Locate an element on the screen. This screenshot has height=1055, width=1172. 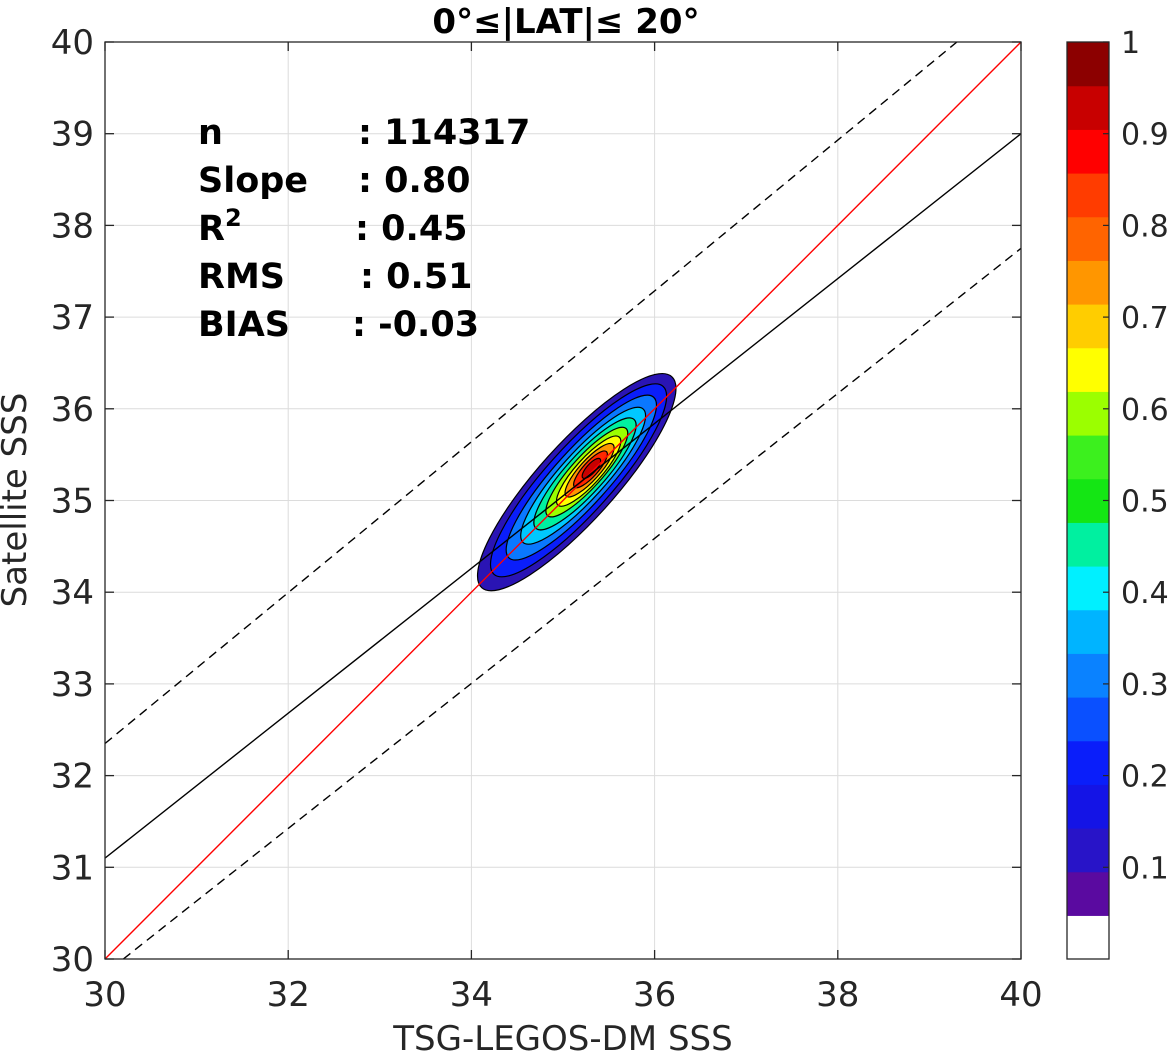
stat-label: n is located at coordinates (210, 133).